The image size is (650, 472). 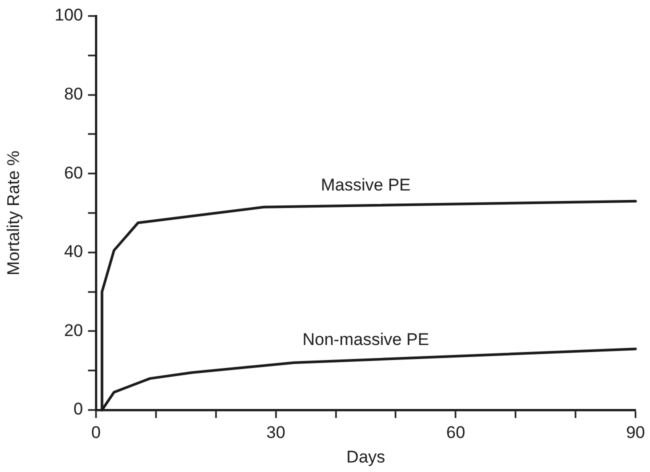 What do you see at coordinates (68, 15) in the screenshot?
I see `y-tick-label: 100` at bounding box center [68, 15].